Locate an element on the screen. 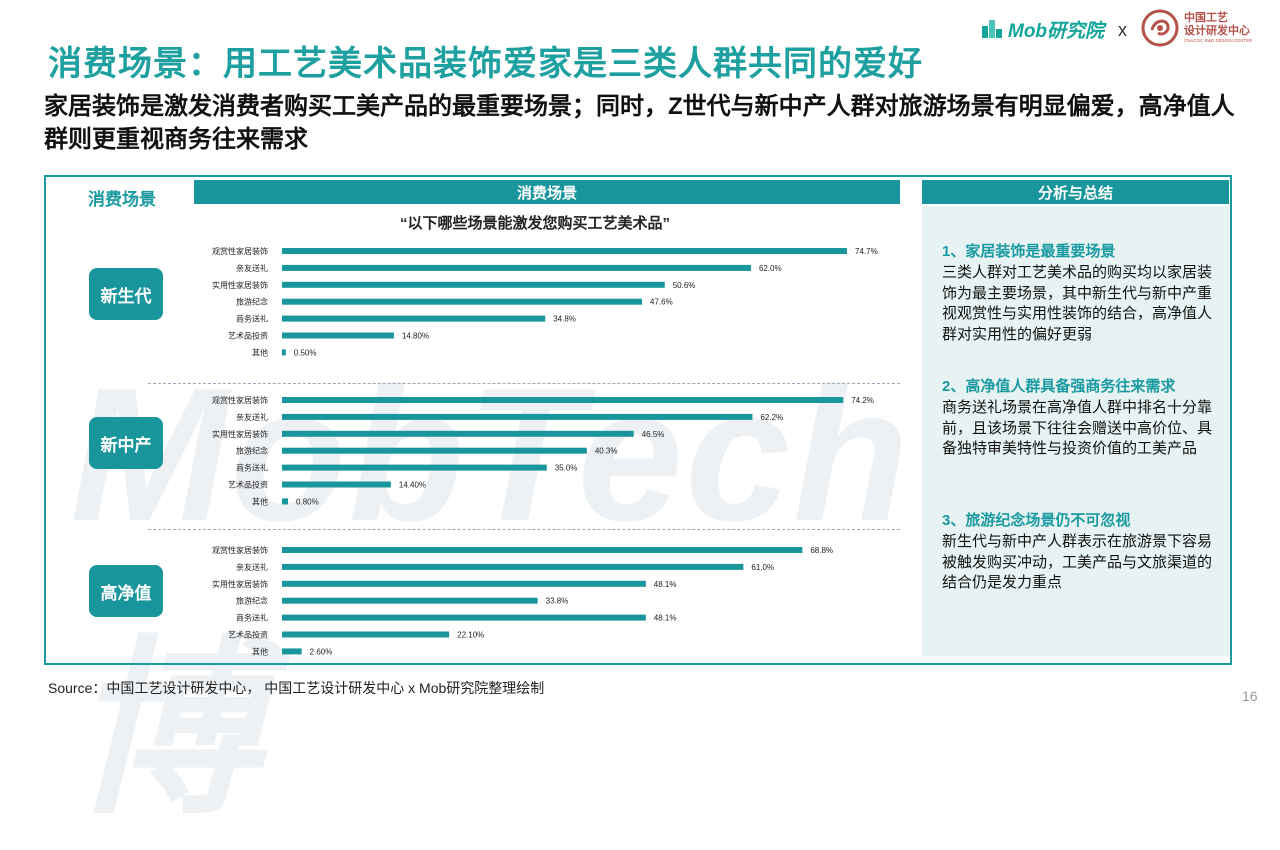 This screenshot has width=1280, height=850. analysis-heading: 3、旅游纪念场景仍不可忽视 is located at coordinates (1036, 520).